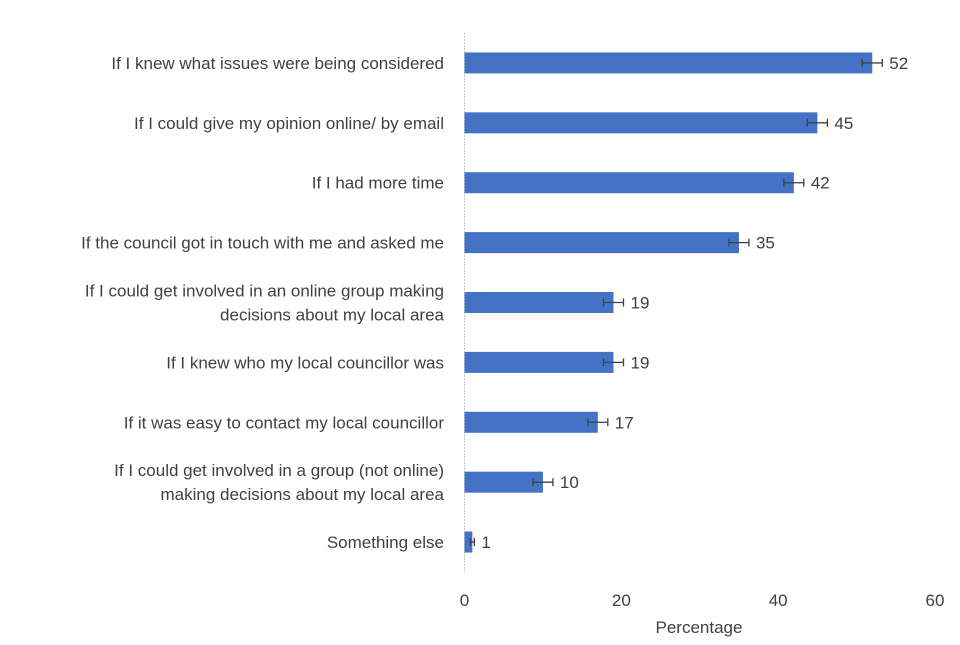 The width and height of the screenshot is (960, 645). What do you see at coordinates (778, 600) in the screenshot?
I see `x-tick-label: 40` at bounding box center [778, 600].